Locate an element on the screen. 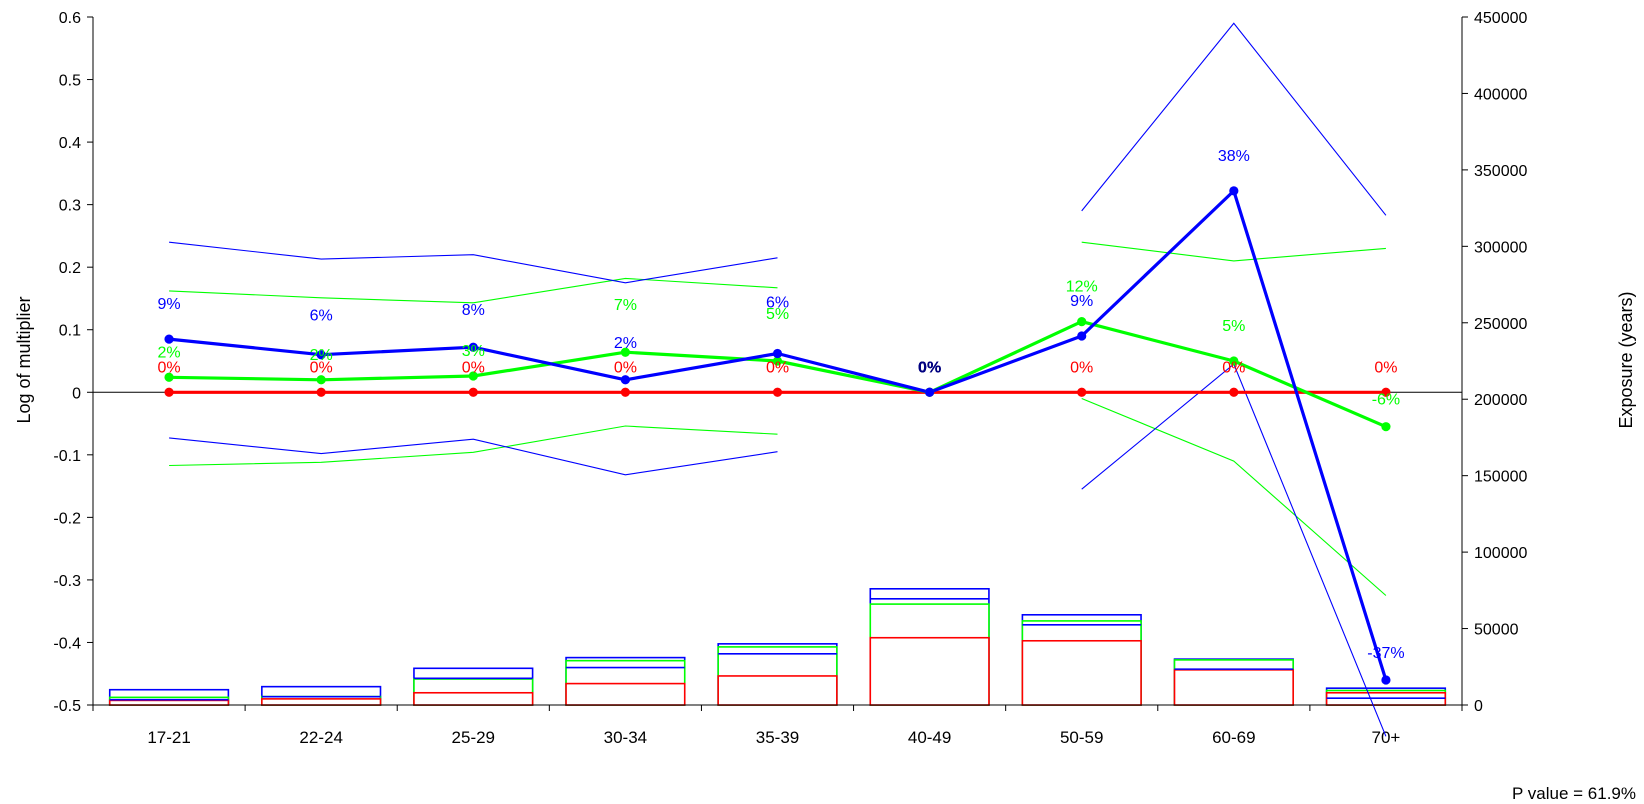 This screenshot has height=804, width=1644. data-label-0-40-49: 0% is located at coordinates (929, 367).